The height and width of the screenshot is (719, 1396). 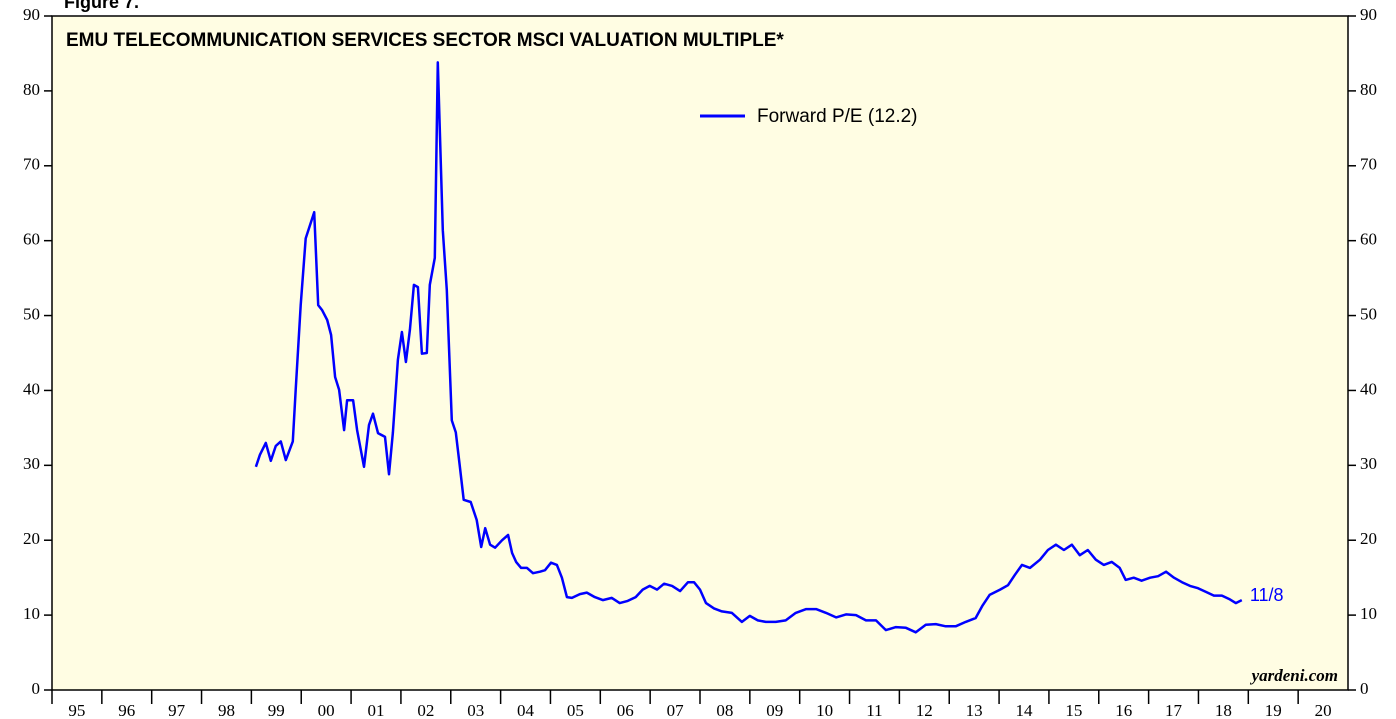 What do you see at coordinates (1368, 313) in the screenshot?
I see `y2-tick-label: 50` at bounding box center [1368, 313].